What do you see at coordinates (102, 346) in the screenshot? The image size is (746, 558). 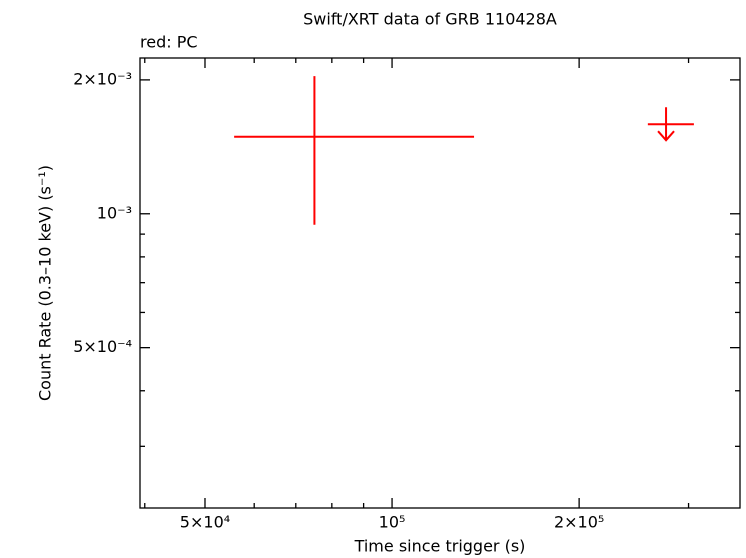 I see `y-tick-label: 5×10⁻⁴` at bounding box center [102, 346].